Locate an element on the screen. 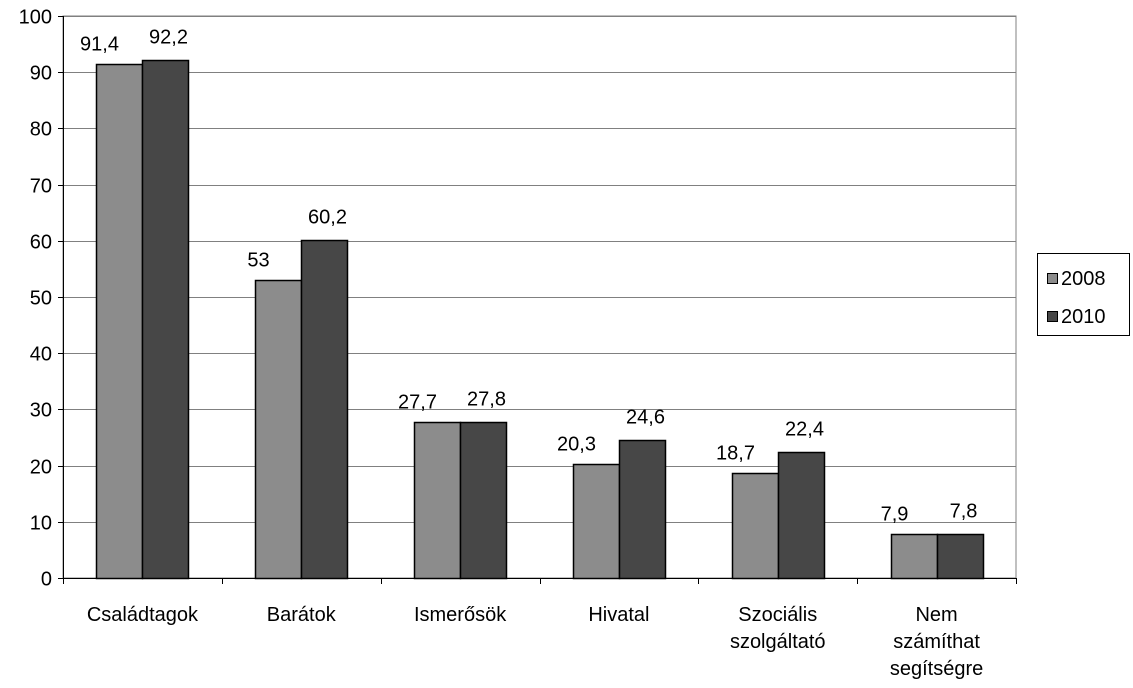 The height and width of the screenshot is (688, 1133). x-category-label: Szociális is located at coordinates (777, 615).